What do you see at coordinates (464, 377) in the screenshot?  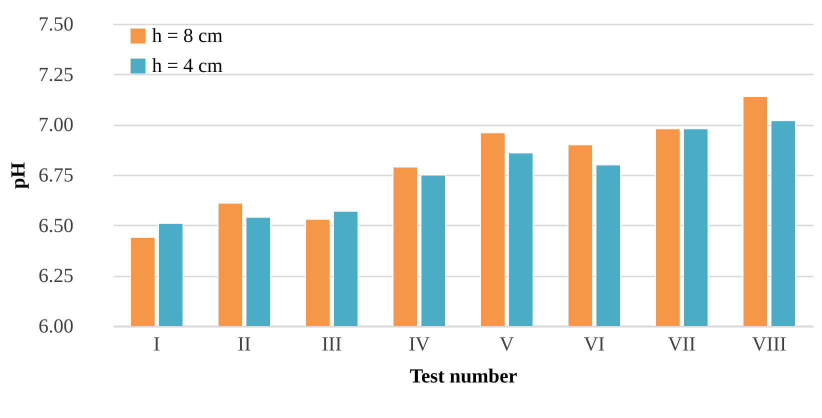 I see `x-axis-title: Test number` at bounding box center [464, 377].